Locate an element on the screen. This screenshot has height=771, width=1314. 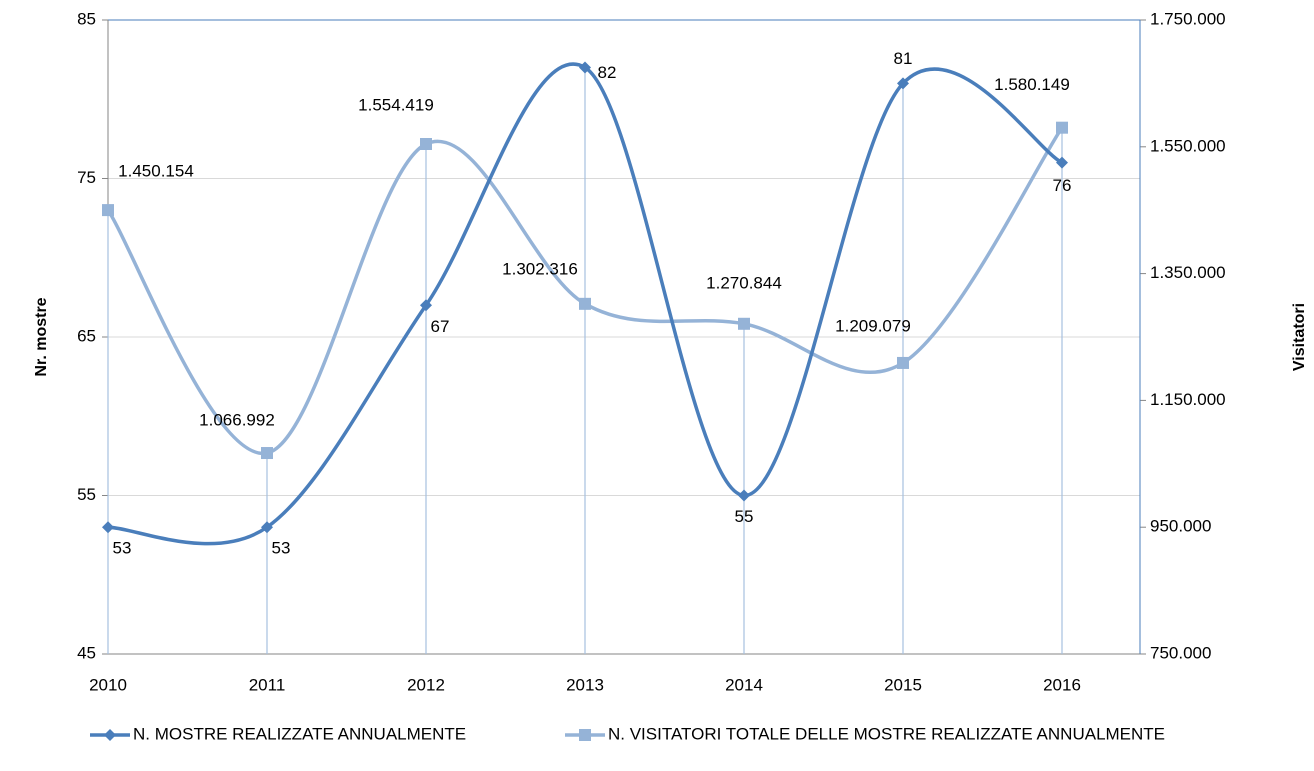
legend-label: N. MOSTRE REALIZZATE ANNUALMENTE is located at coordinates (299, 733).